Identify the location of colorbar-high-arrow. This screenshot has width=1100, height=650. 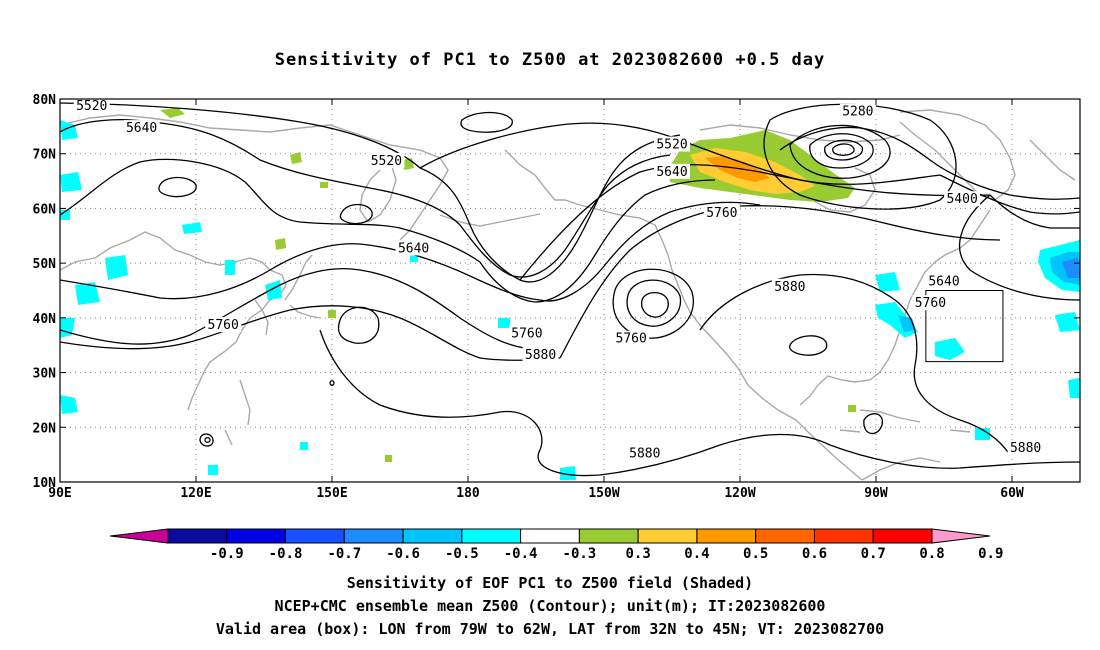
(961, 536).